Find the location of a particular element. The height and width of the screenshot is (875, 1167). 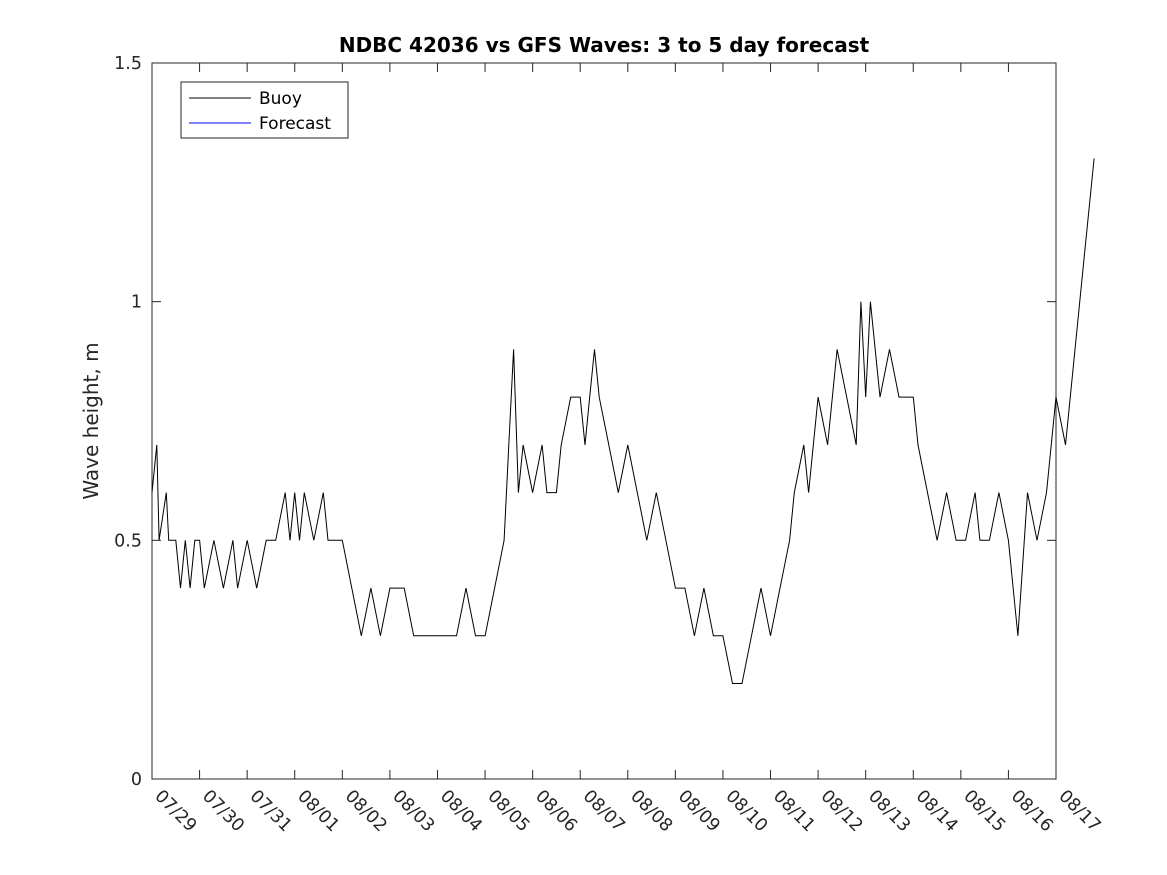

y-axis-label: Wave height, m is located at coordinates (91, 420).